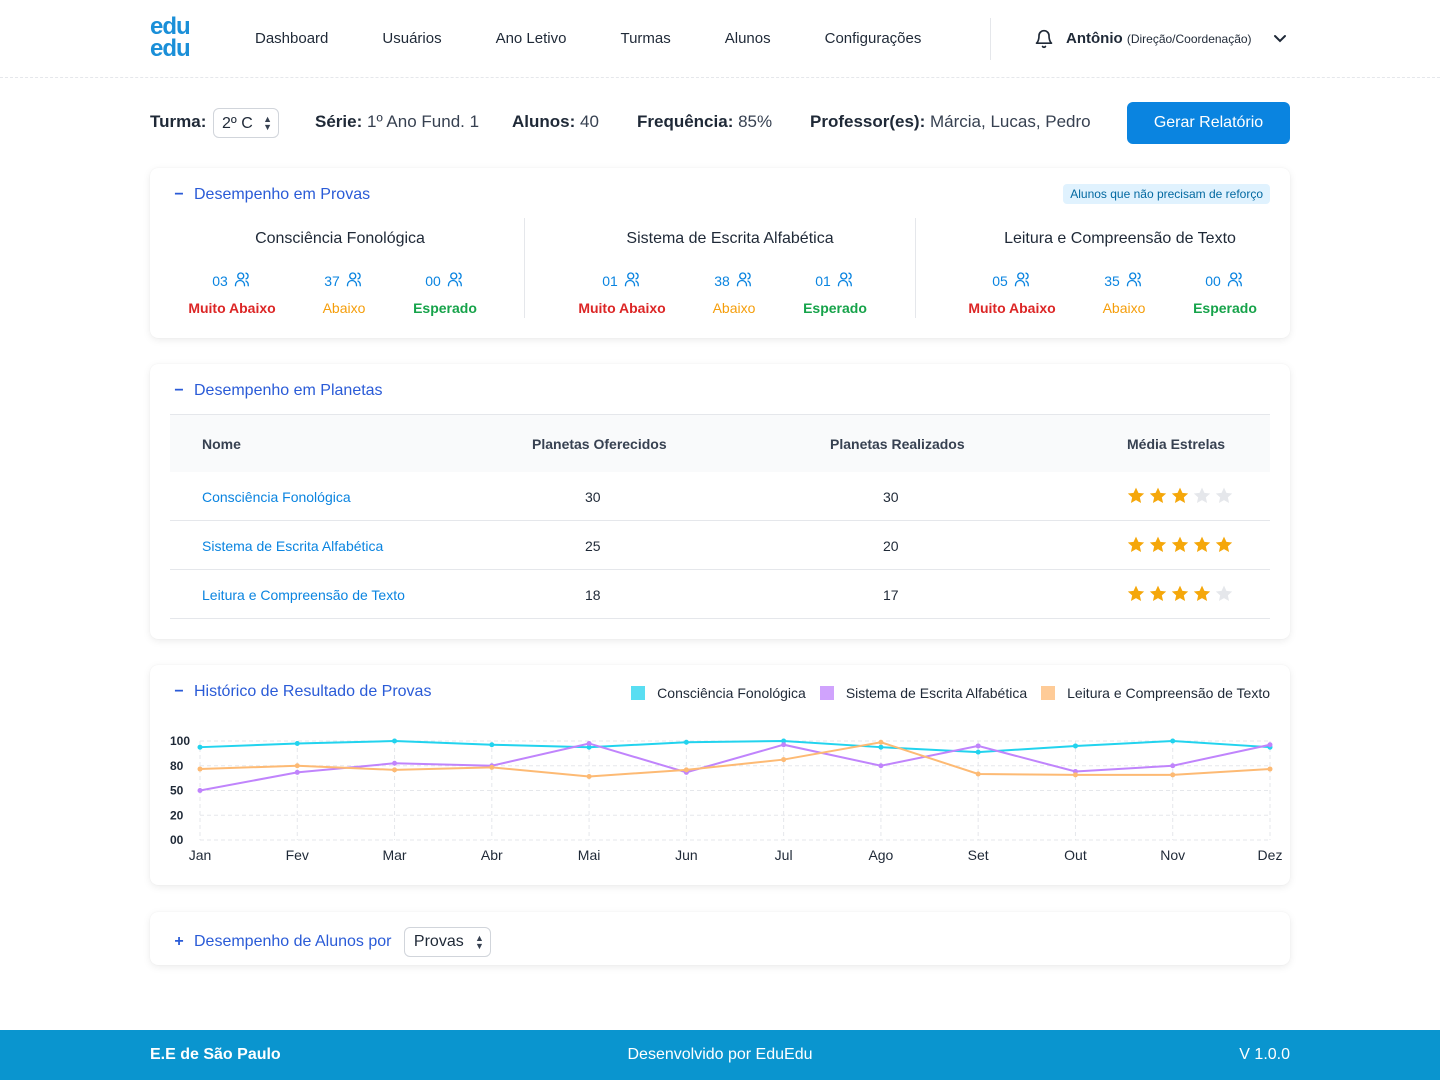 The height and width of the screenshot is (1080, 1440). What do you see at coordinates (1280, 39) in the screenshot?
I see `chevron-down-icon` at bounding box center [1280, 39].